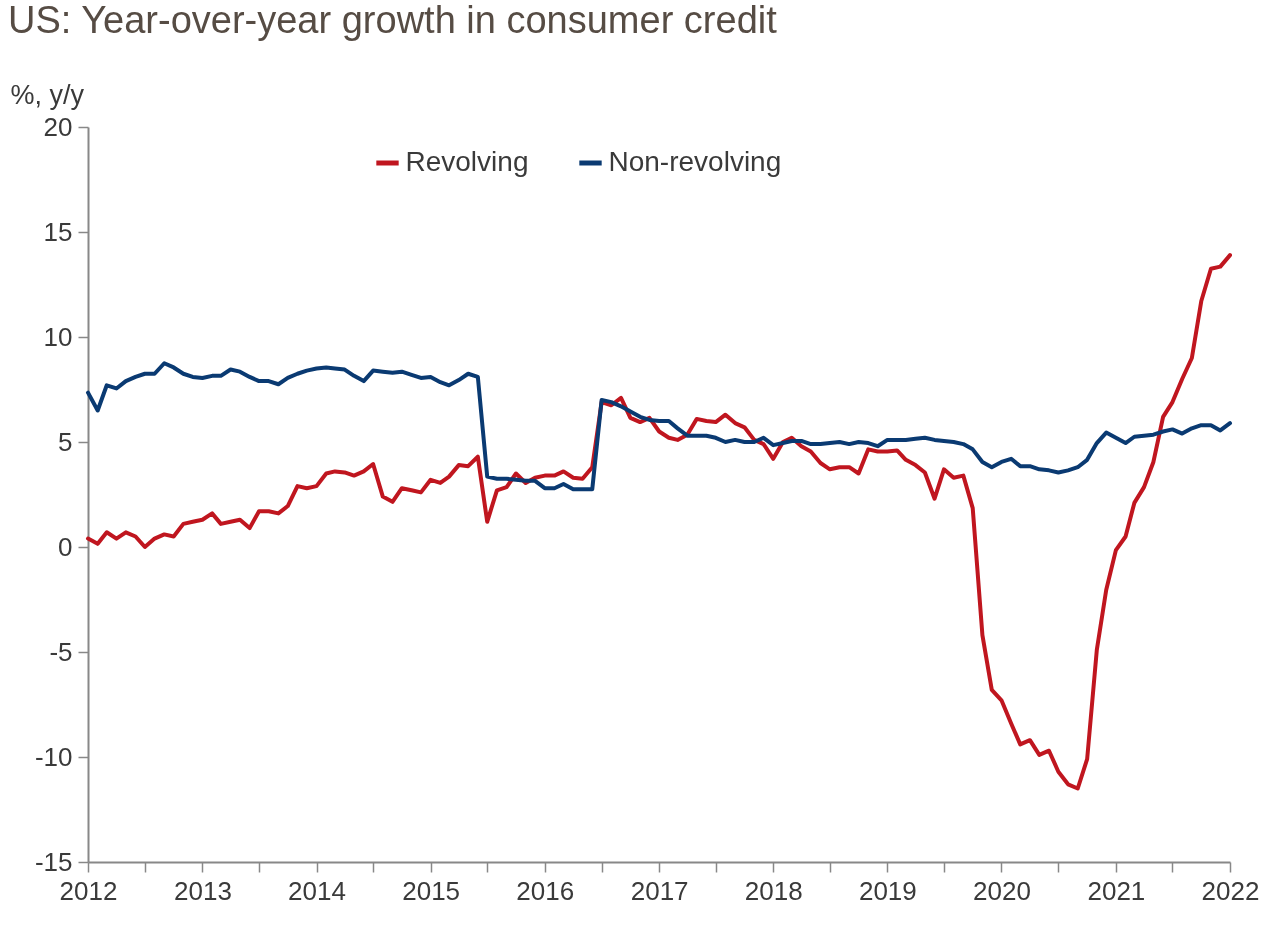  Describe the element at coordinates (467, 161) in the screenshot. I see `legend-label: Revolving` at that location.